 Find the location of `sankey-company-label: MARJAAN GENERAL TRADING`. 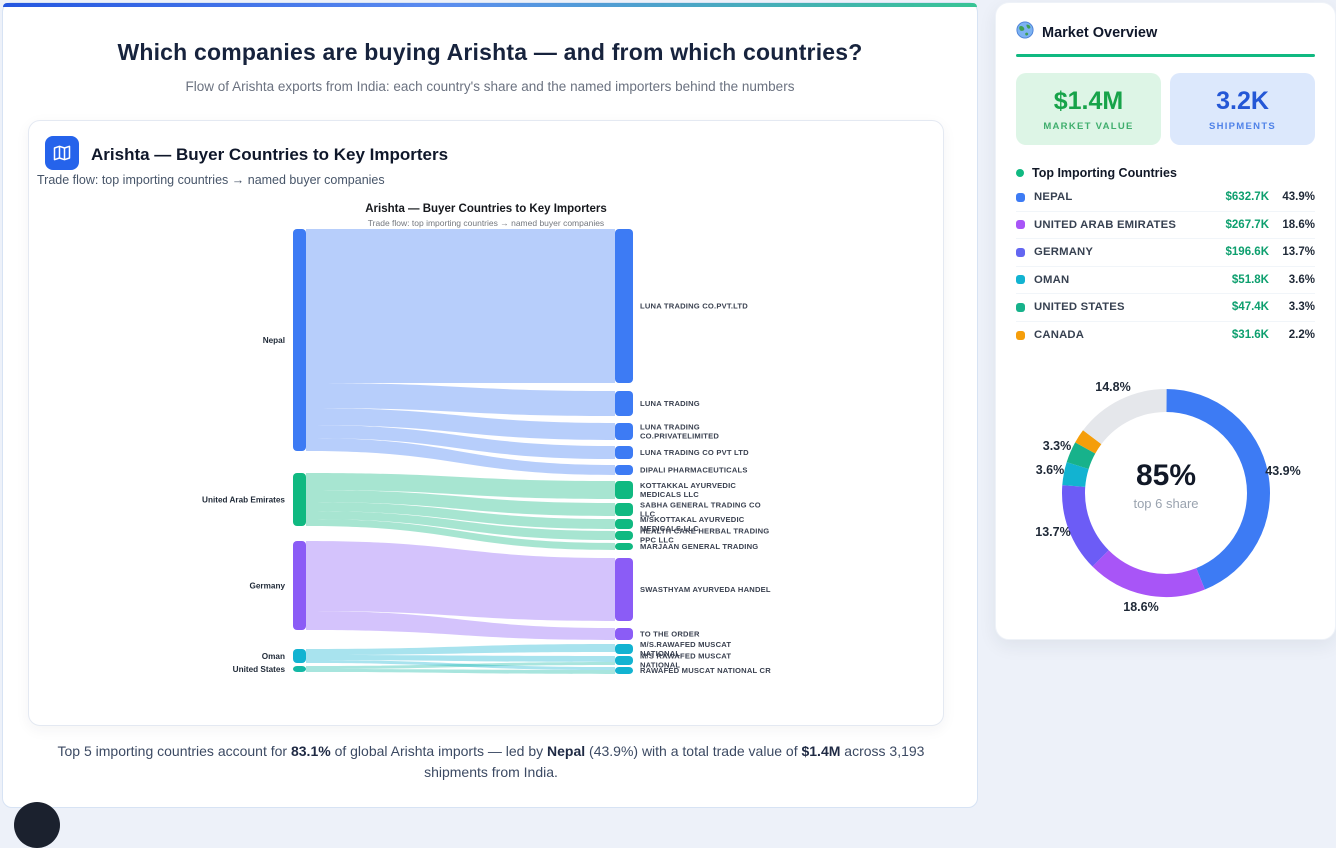

sankey-company-label: MARJAAN GENERAL TRADING is located at coordinates (699, 546).